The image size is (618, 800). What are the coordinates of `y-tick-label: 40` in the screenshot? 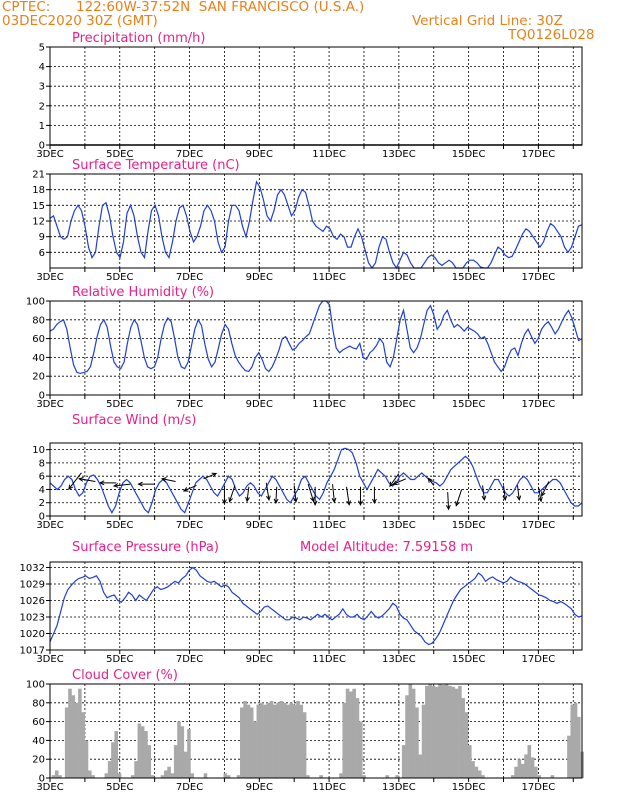 It's located at (38, 358).